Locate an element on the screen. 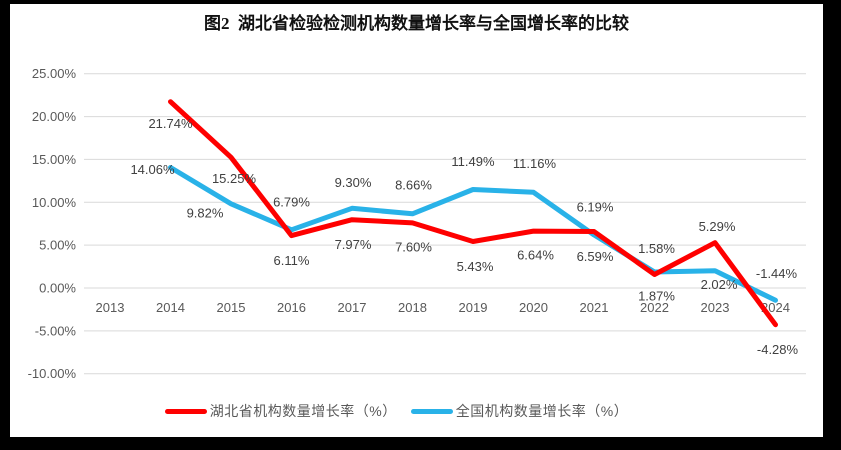 The image size is (841, 450). x-tick-label: 2015 is located at coordinates (231, 307).